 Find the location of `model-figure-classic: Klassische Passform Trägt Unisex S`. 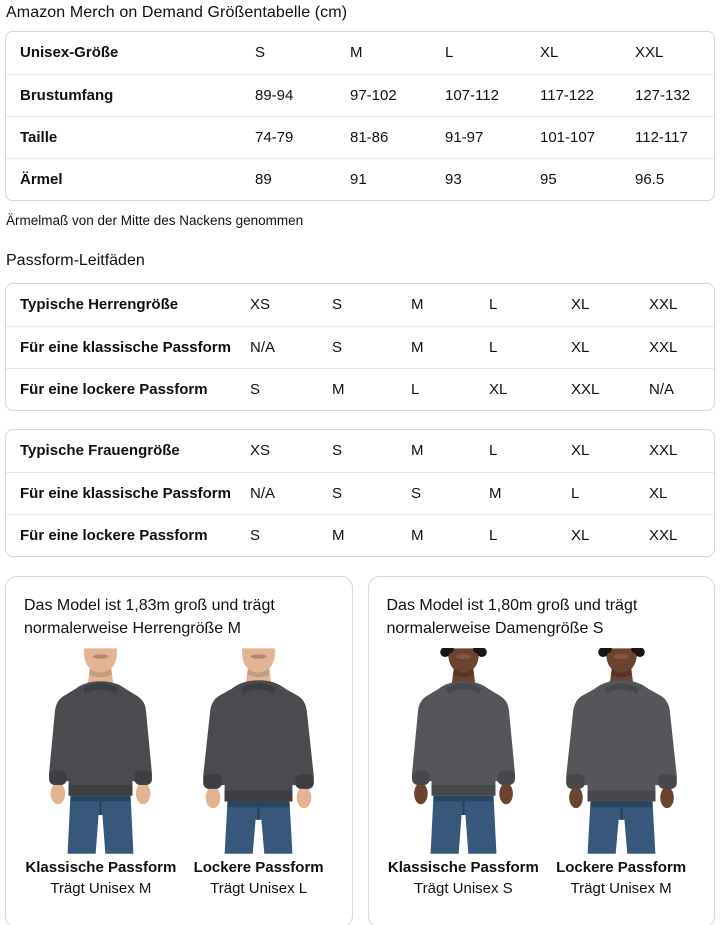

model-figure-classic: Klassische Passform Trägt Unisex S is located at coordinates (464, 772).